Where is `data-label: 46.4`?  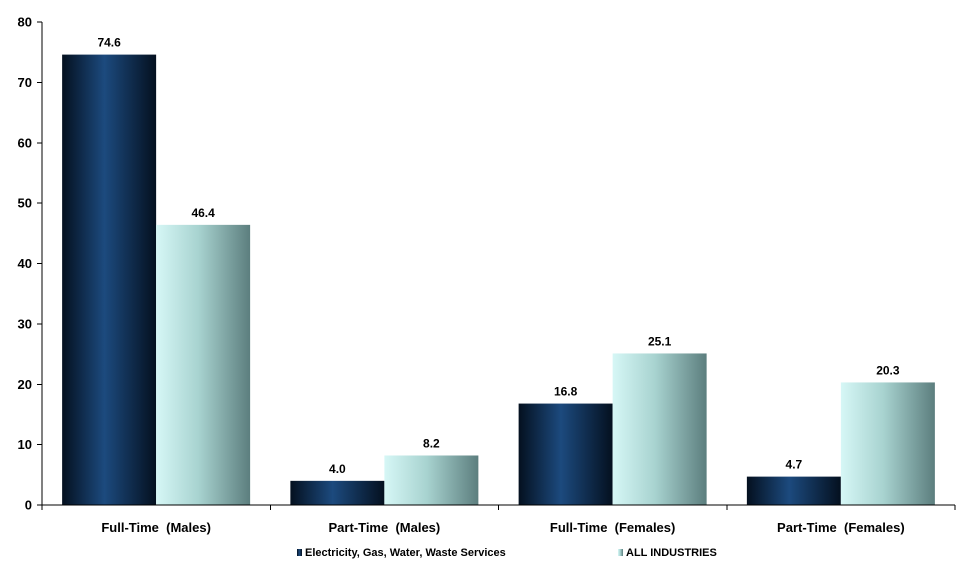 data-label: 46.4 is located at coordinates (203, 213).